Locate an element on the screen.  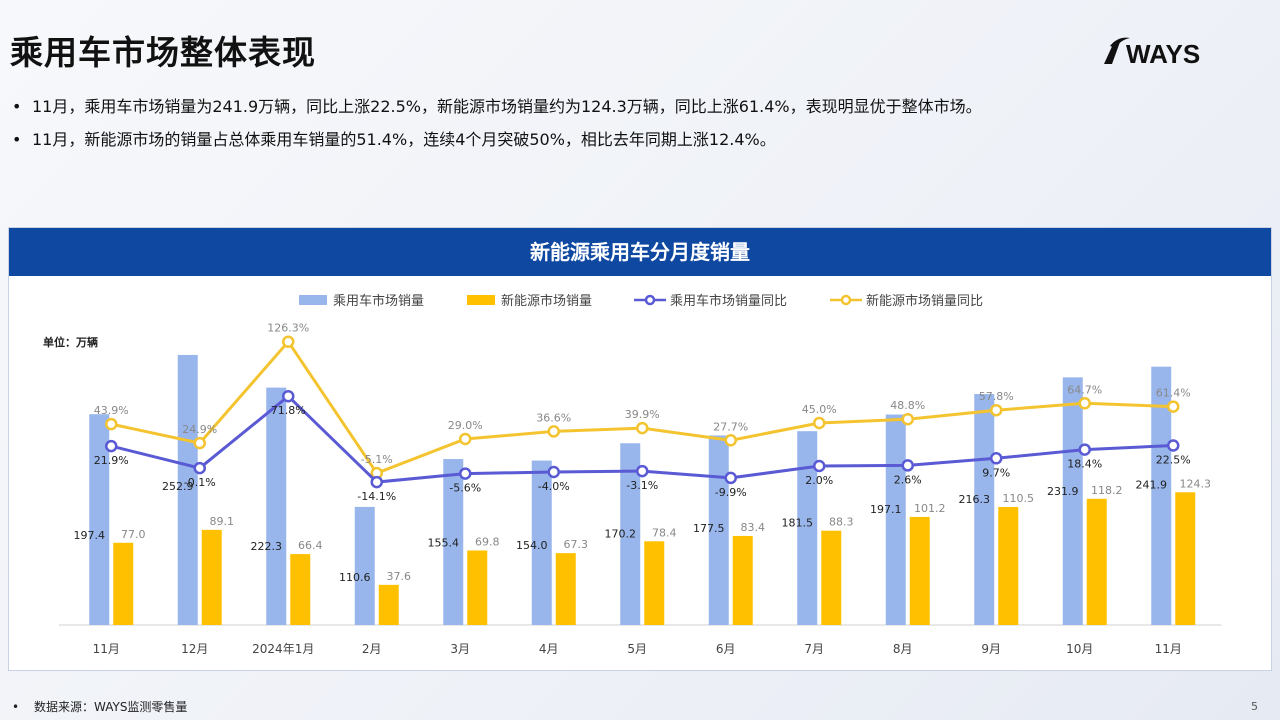
bar-nev-label: 88.3 is located at coordinates (841, 522).